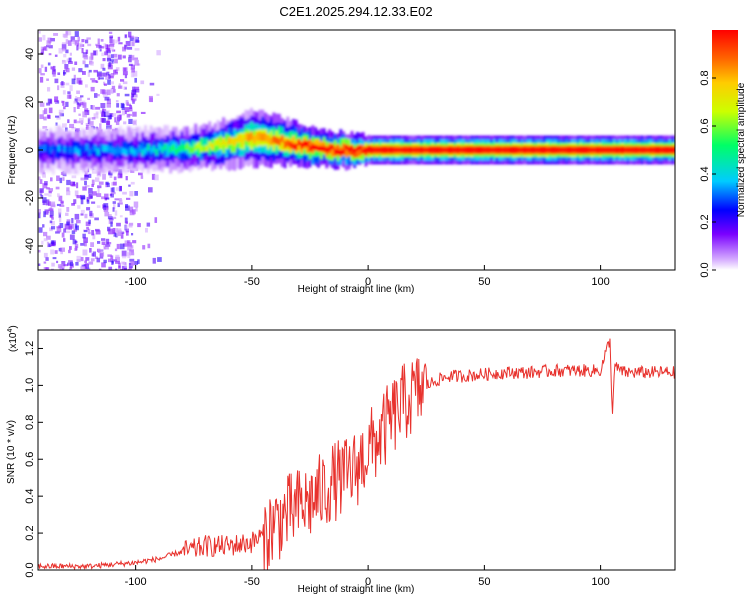  I want to click on snr-scale-exponent: 4, so click(10, 331).